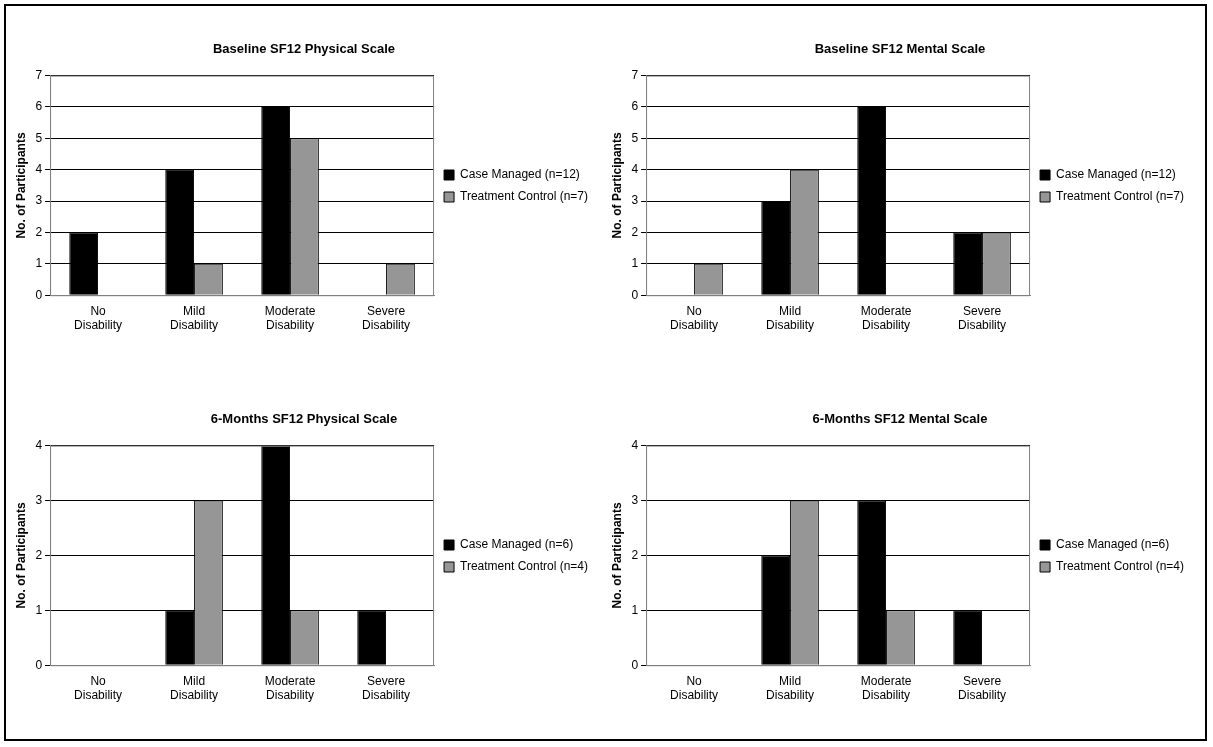 The width and height of the screenshot is (1213, 747). I want to click on chart-title: Baseline SF12 Physical Scale, so click(304, 49).